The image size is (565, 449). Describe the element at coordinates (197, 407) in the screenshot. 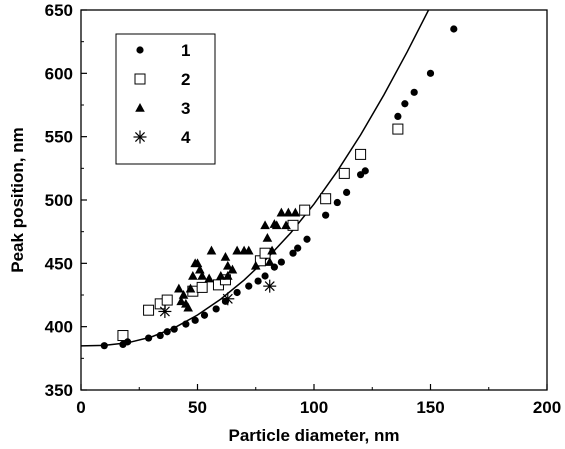

I see `x-tick-label: 50` at that location.